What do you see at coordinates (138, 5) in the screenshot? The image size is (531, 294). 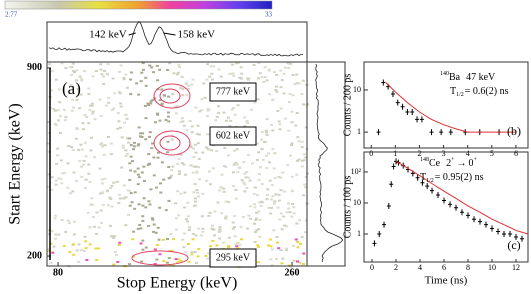 I see `colorbar` at bounding box center [138, 5].